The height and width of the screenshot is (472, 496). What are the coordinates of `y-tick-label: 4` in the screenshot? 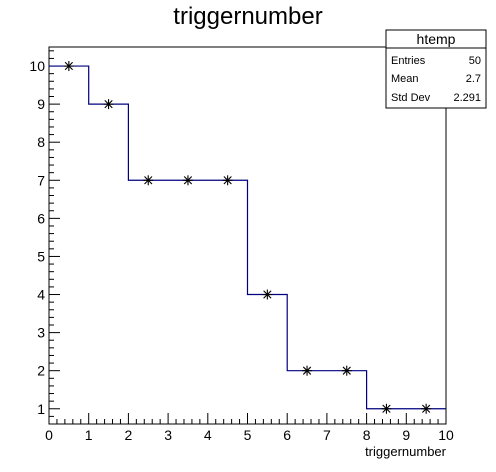 It's located at (41, 295).